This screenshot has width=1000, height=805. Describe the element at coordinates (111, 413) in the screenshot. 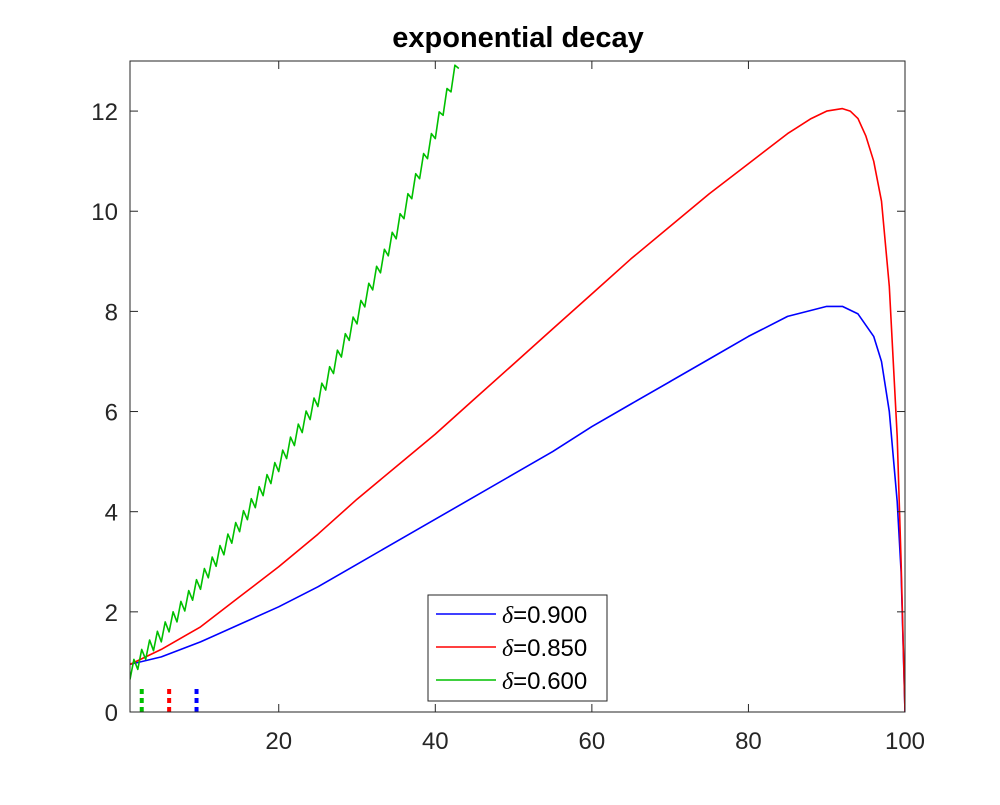

I see `y-tick-label: 6` at that location.